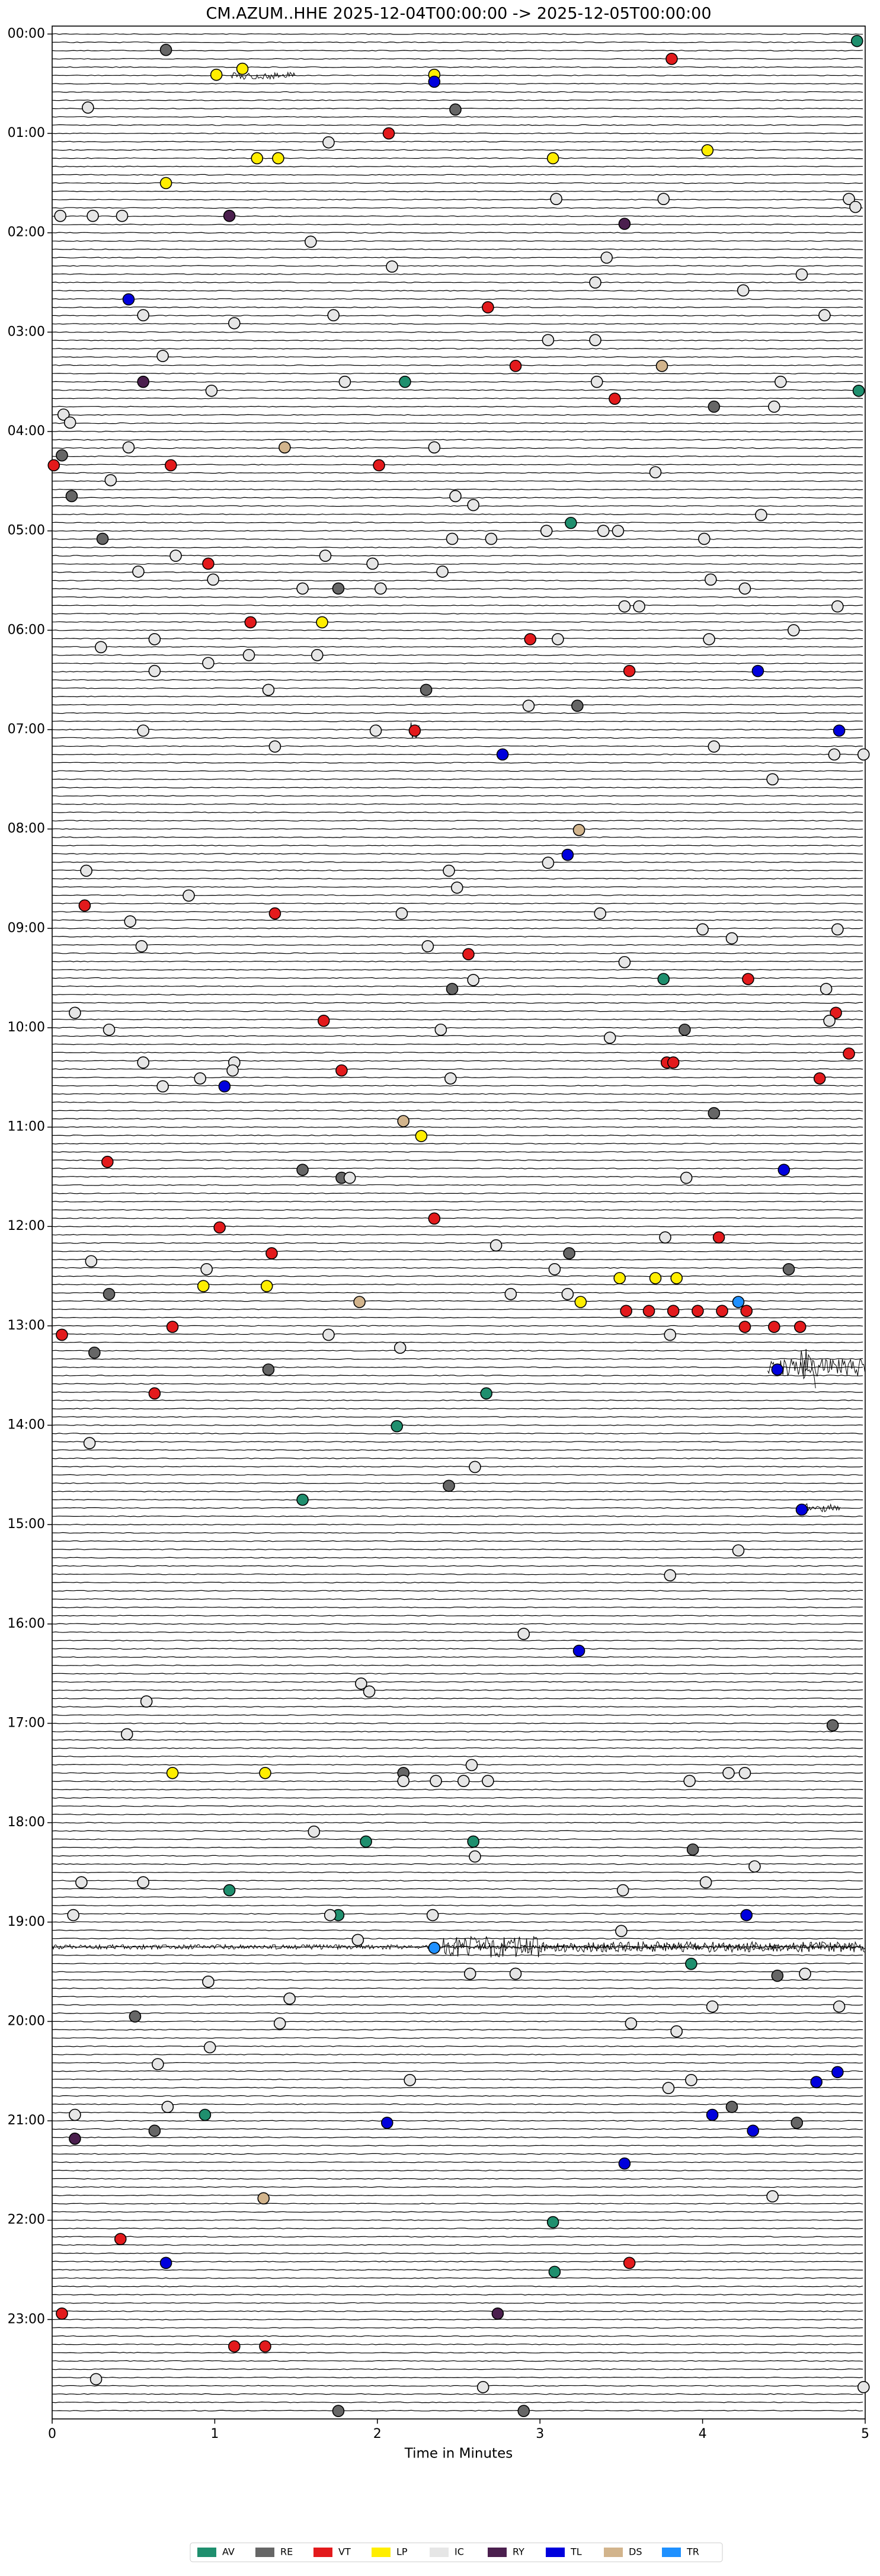  Describe the element at coordinates (26, 1822) in the screenshot. I see `y-tick-label: 18:00` at that location.